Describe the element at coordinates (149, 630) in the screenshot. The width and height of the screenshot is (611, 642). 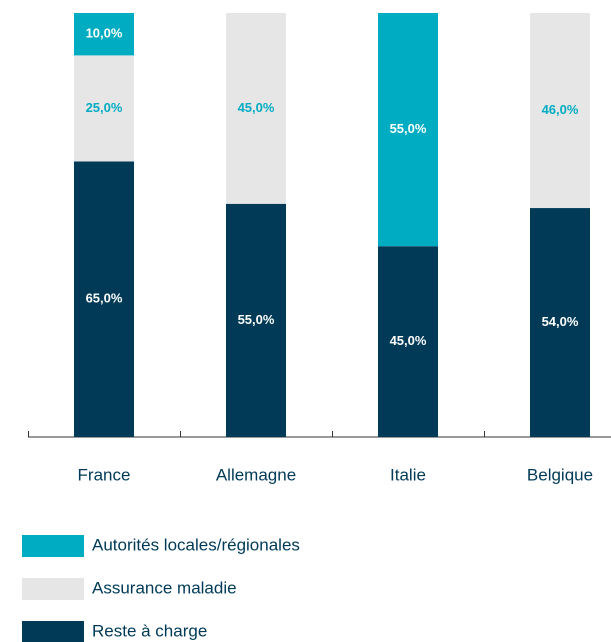
I see `legend-label: Reste à charge` at that location.